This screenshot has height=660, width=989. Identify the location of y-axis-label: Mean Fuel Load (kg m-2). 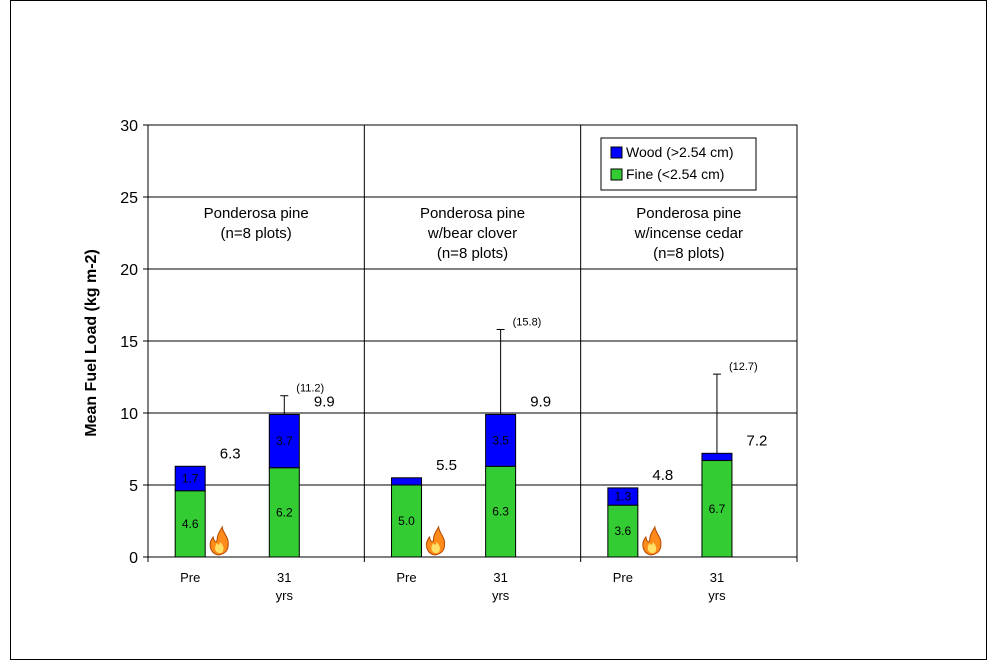
(91, 343).